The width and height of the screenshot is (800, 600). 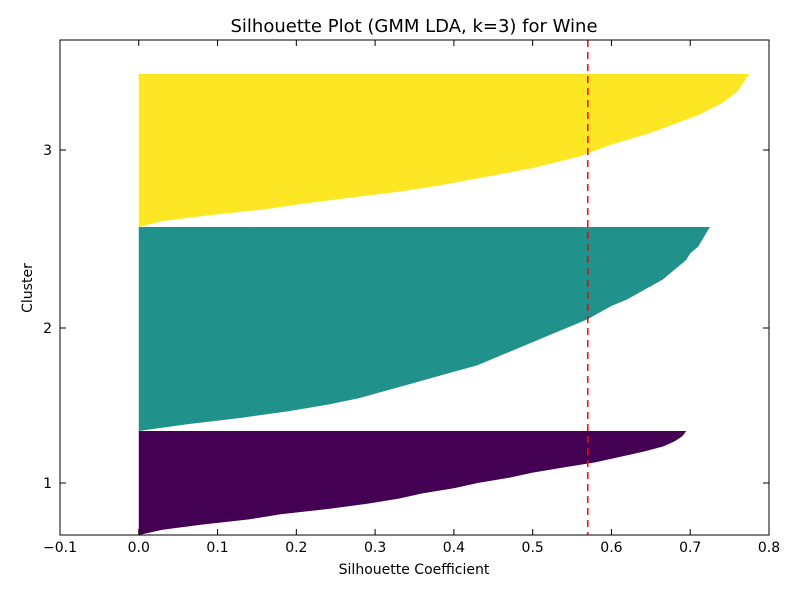 I want to click on x-axis-label: Silhouette Coefficient, so click(x=414, y=570).